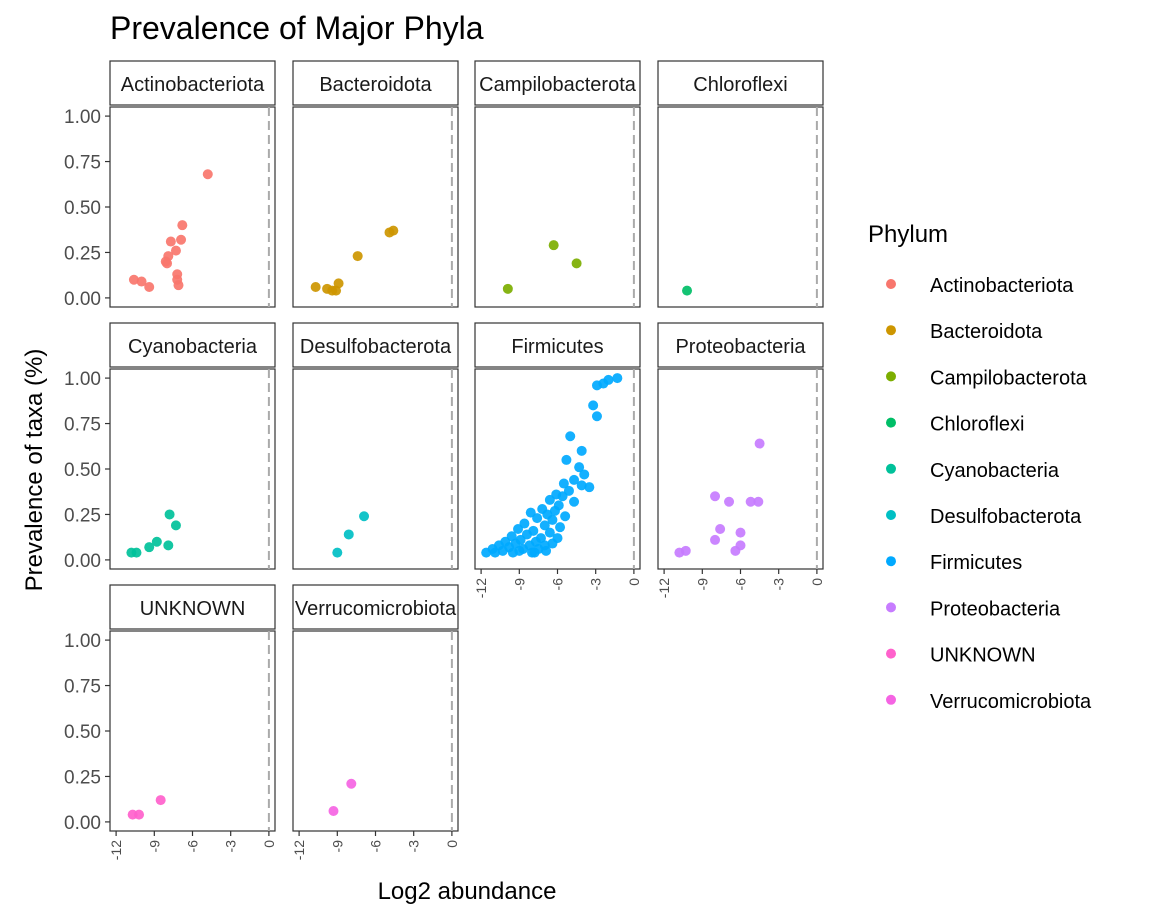 The width and height of the screenshot is (1152, 921). Describe the element at coordinates (375, 469) in the screenshot. I see `facet-panel-desulfobacterota` at that location.